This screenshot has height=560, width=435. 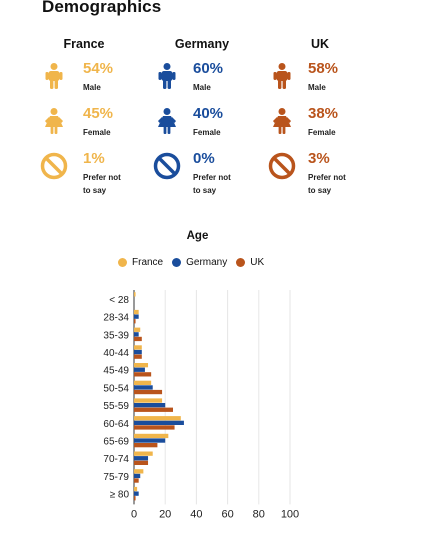 I want to click on y-tick-label: 70-74, so click(x=116, y=459).